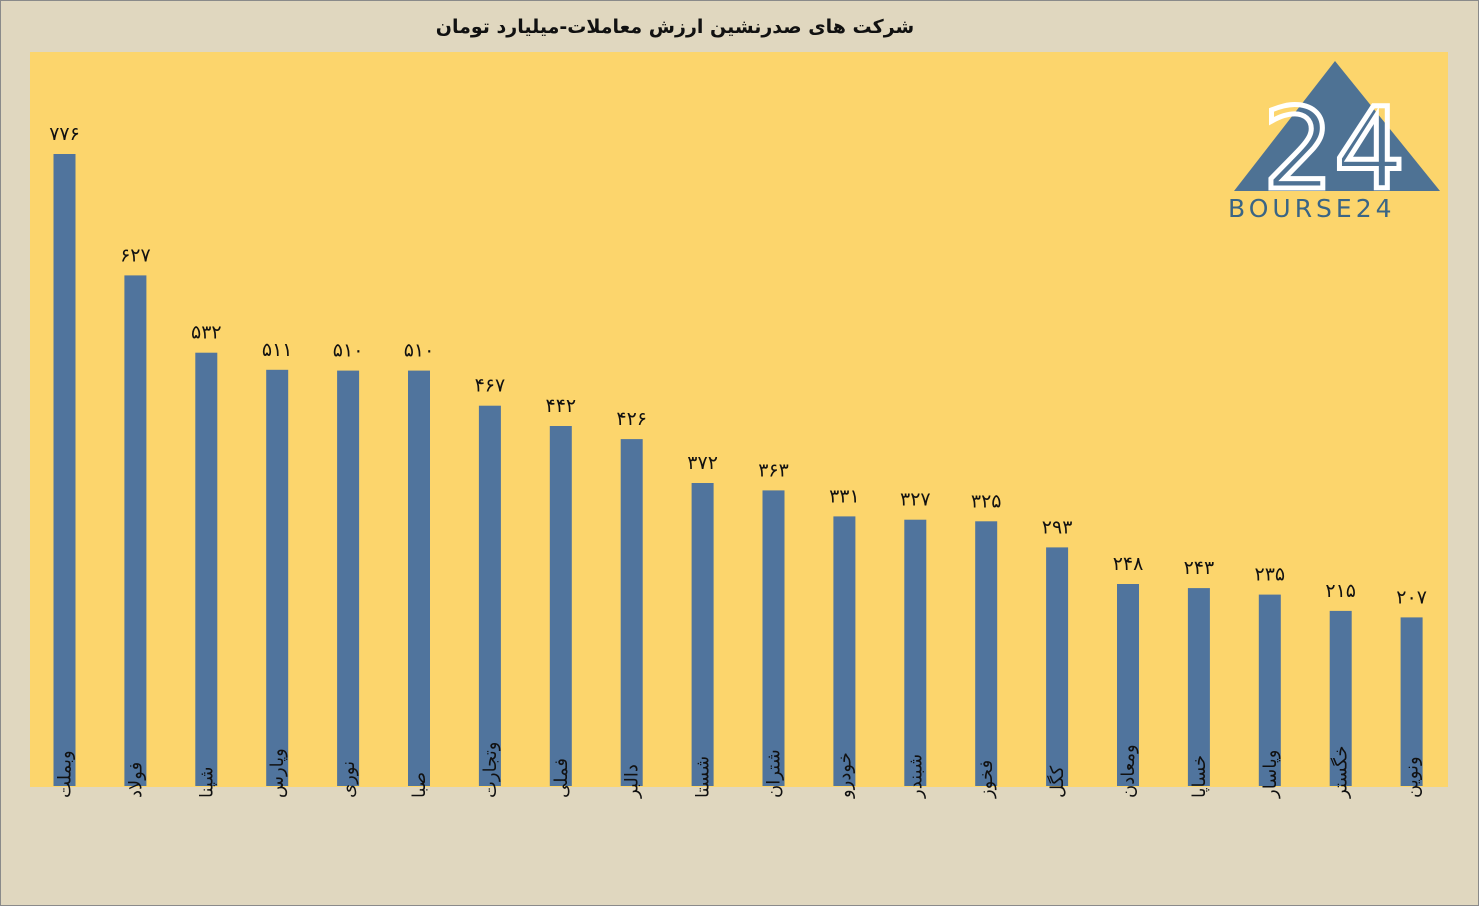  I want to click on category-label-9: شستا, so click(703, 777).